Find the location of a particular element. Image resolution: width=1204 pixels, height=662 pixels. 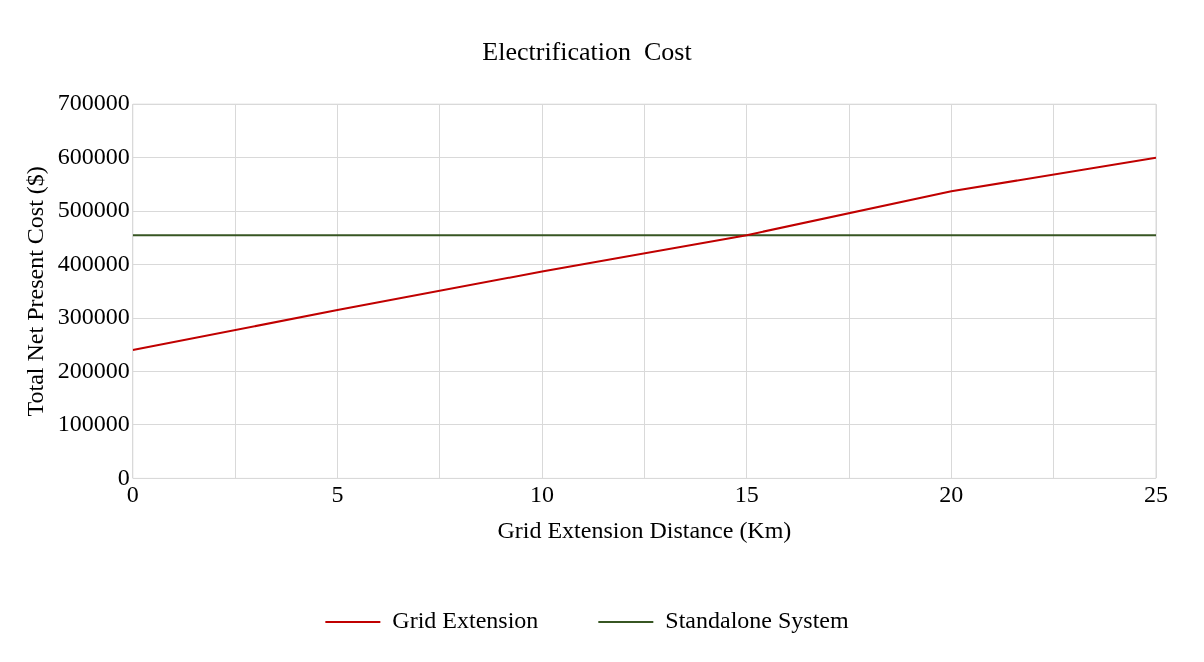

x-tick-label: 5 is located at coordinates (337, 494).